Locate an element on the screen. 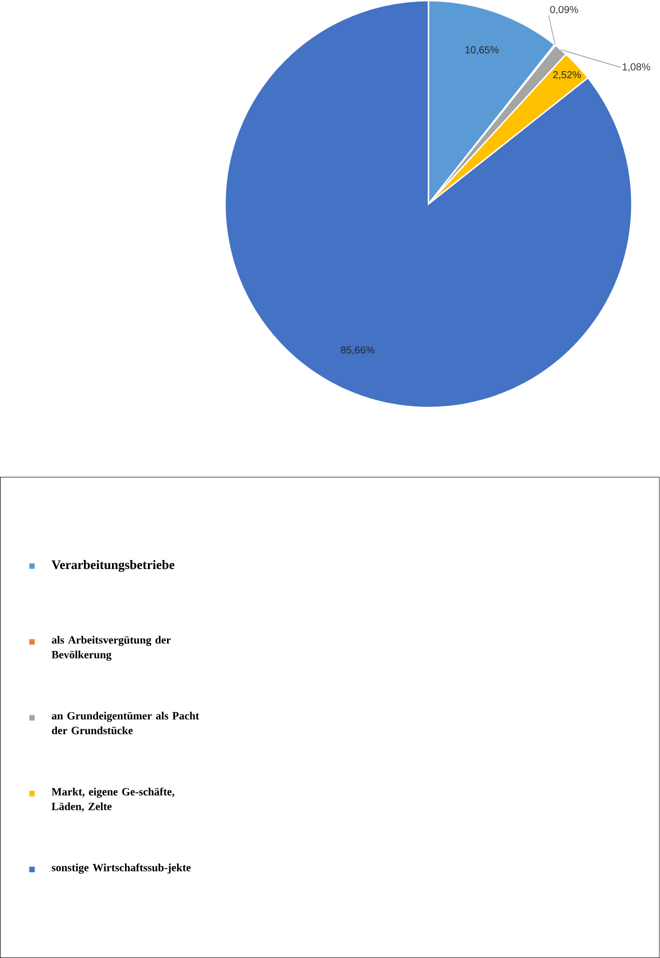 The image size is (660, 958). legend-label: Markt, eigene Ge-schäfte, Läden, Zelte is located at coordinates (113, 800).